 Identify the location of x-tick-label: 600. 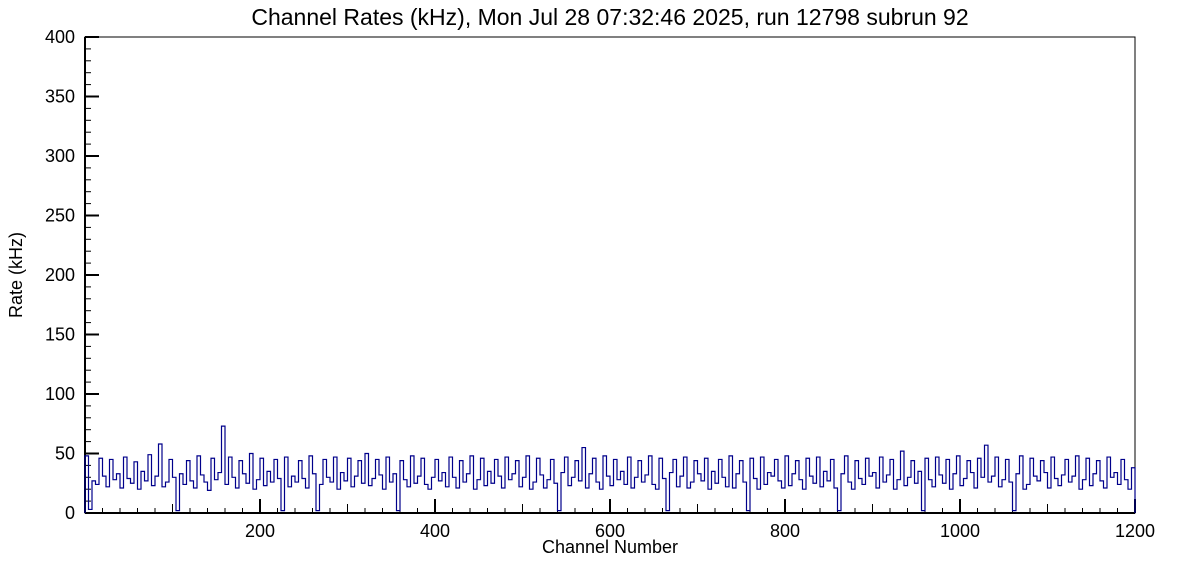
(610, 531).